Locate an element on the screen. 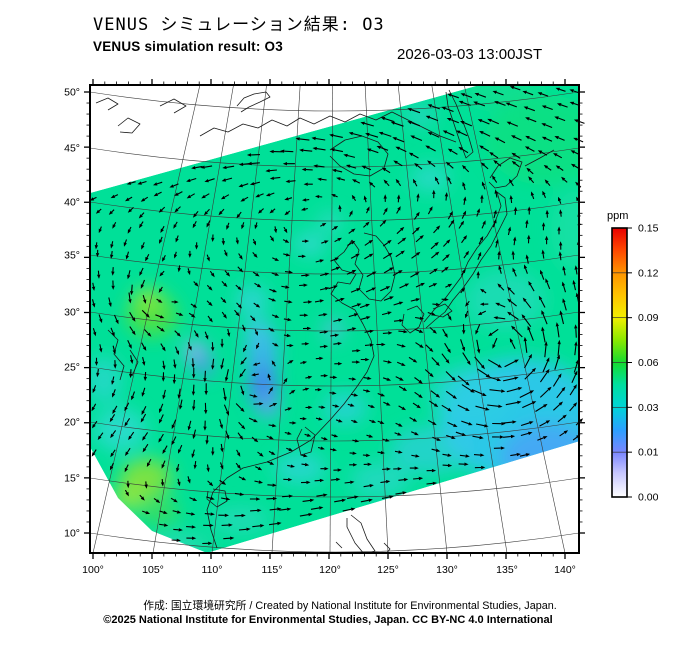 The width and height of the screenshot is (700, 649). colorbar-tick-label: 0.15 is located at coordinates (648, 229).